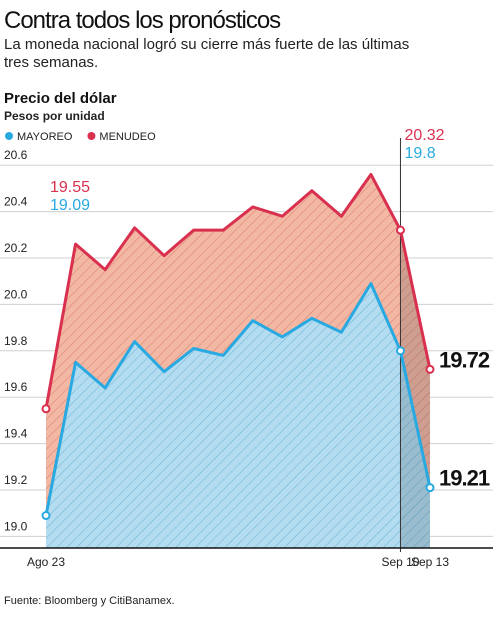 The width and height of the screenshot is (493, 620). I want to click on y-tick-label: 20.2, so click(16, 248).